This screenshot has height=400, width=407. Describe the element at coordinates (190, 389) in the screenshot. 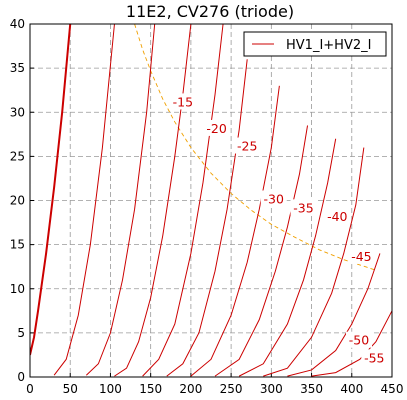

I see `x-tick-label: 200` at that location.